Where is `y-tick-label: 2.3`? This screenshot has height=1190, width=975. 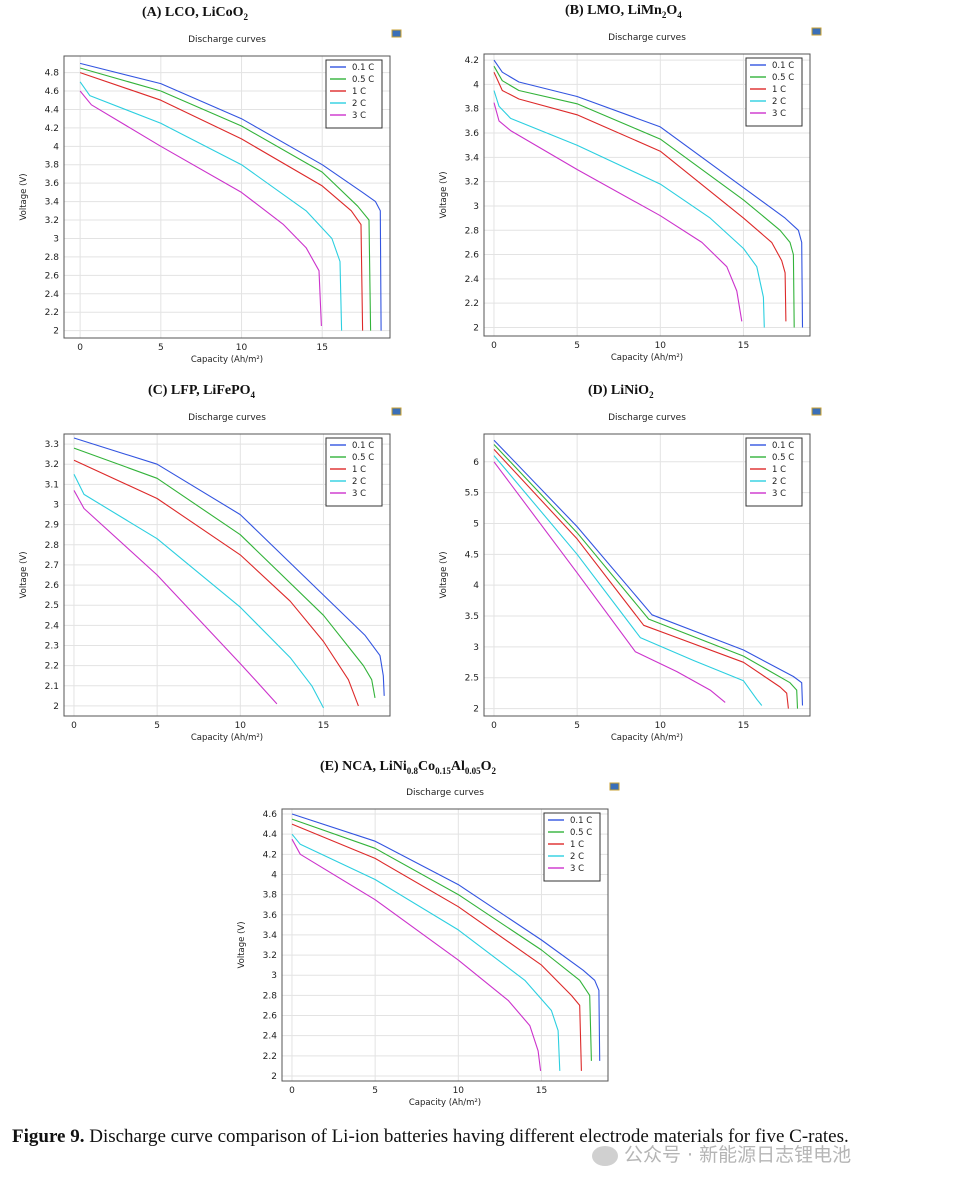
y-tick-label: 2.3 is located at coordinates (52, 647).